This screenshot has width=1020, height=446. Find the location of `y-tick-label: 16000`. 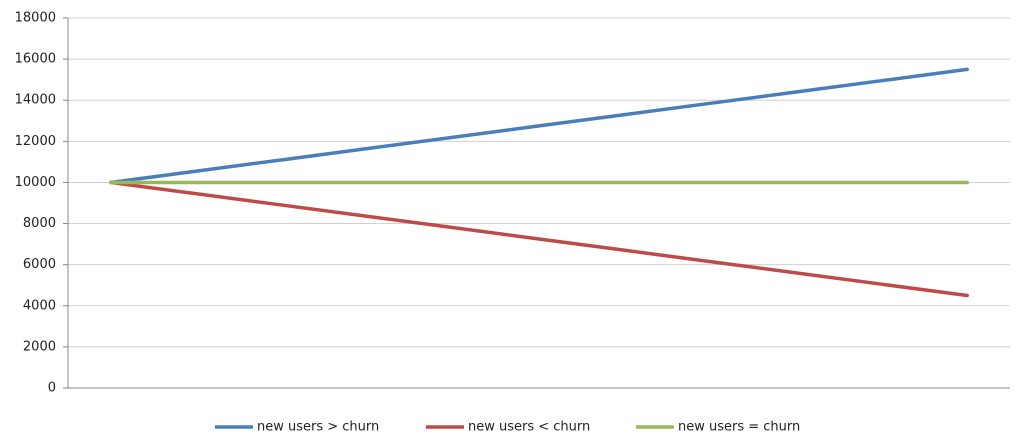

y-tick-label: 16000 is located at coordinates (35, 59).